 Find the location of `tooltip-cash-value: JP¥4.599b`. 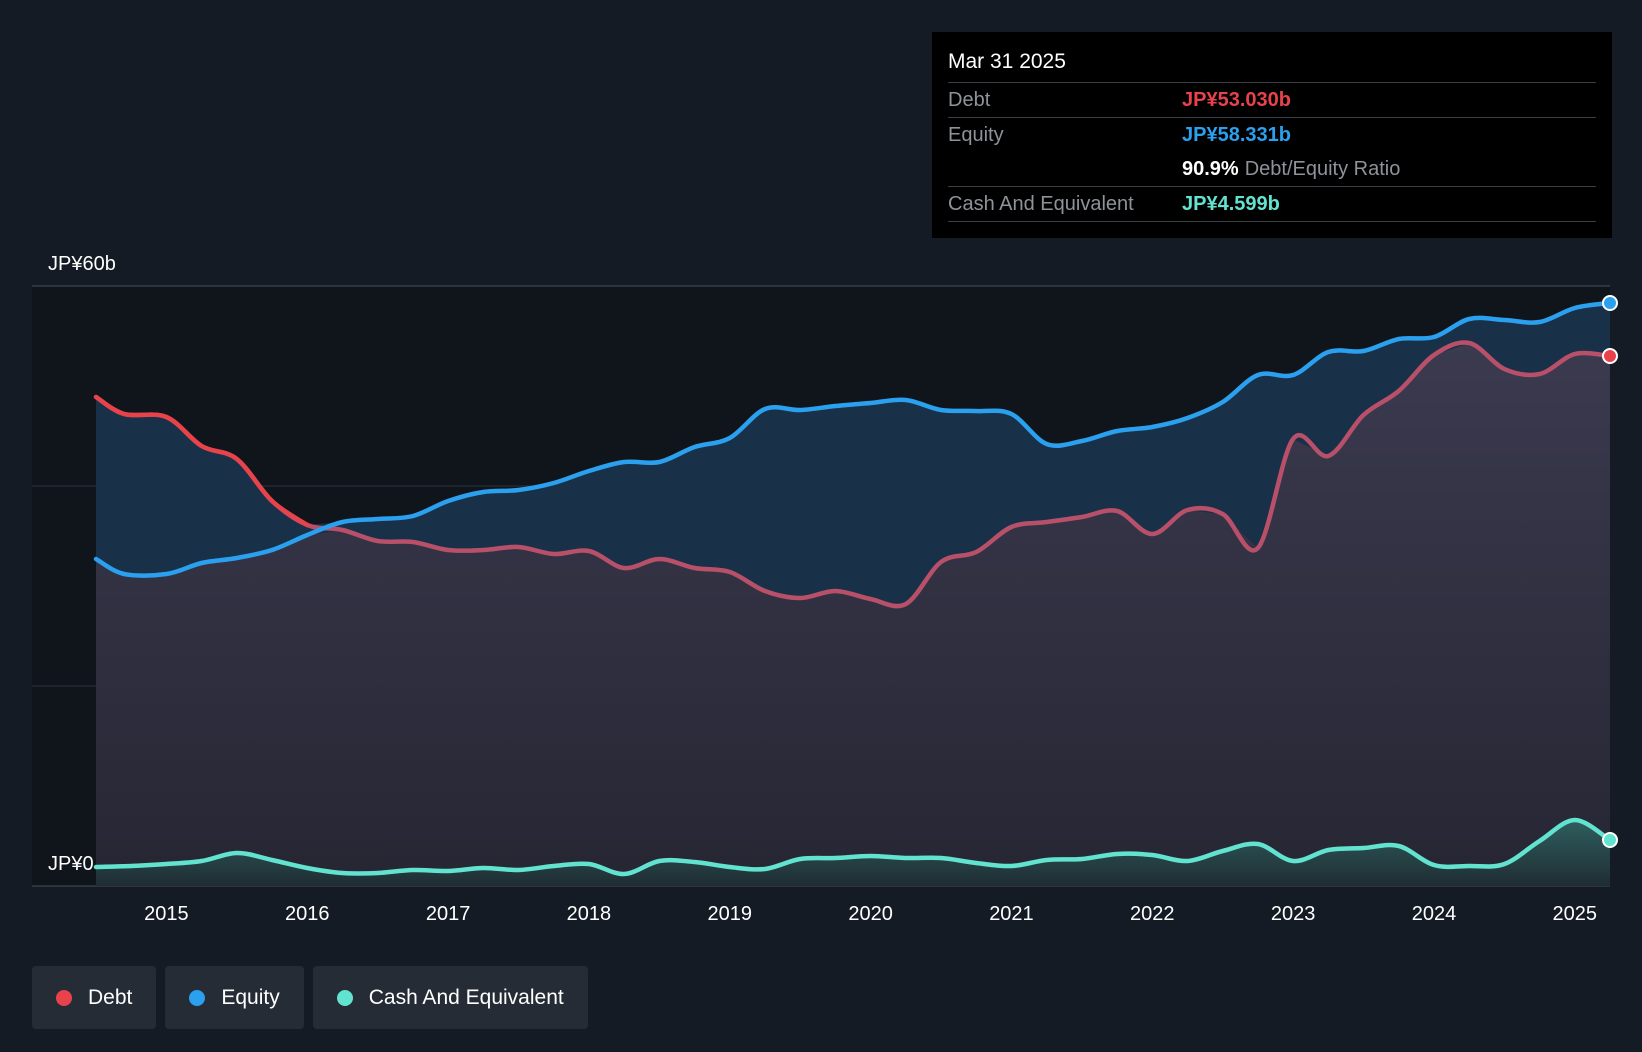

tooltip-cash-value: JP¥4.599b is located at coordinates (1231, 204).